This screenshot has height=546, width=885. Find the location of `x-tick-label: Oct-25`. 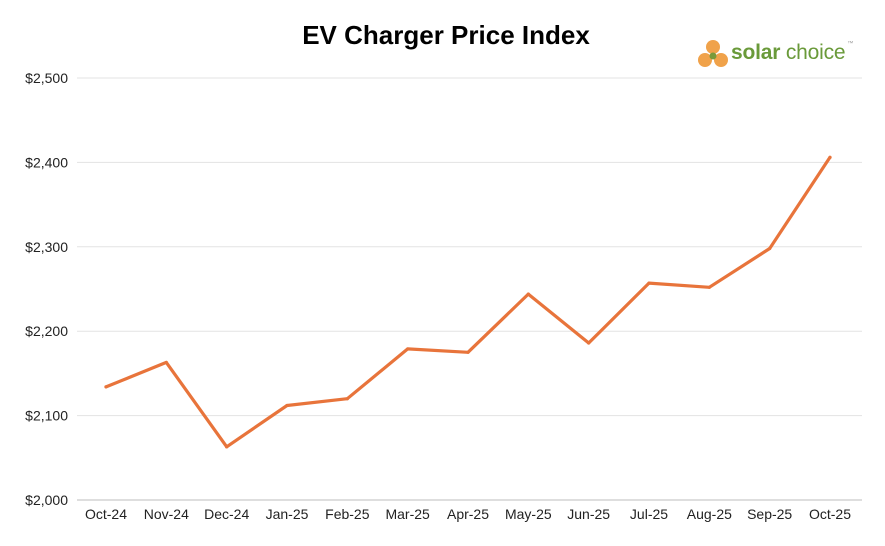

x-tick-label: Oct-25 is located at coordinates (830, 514).